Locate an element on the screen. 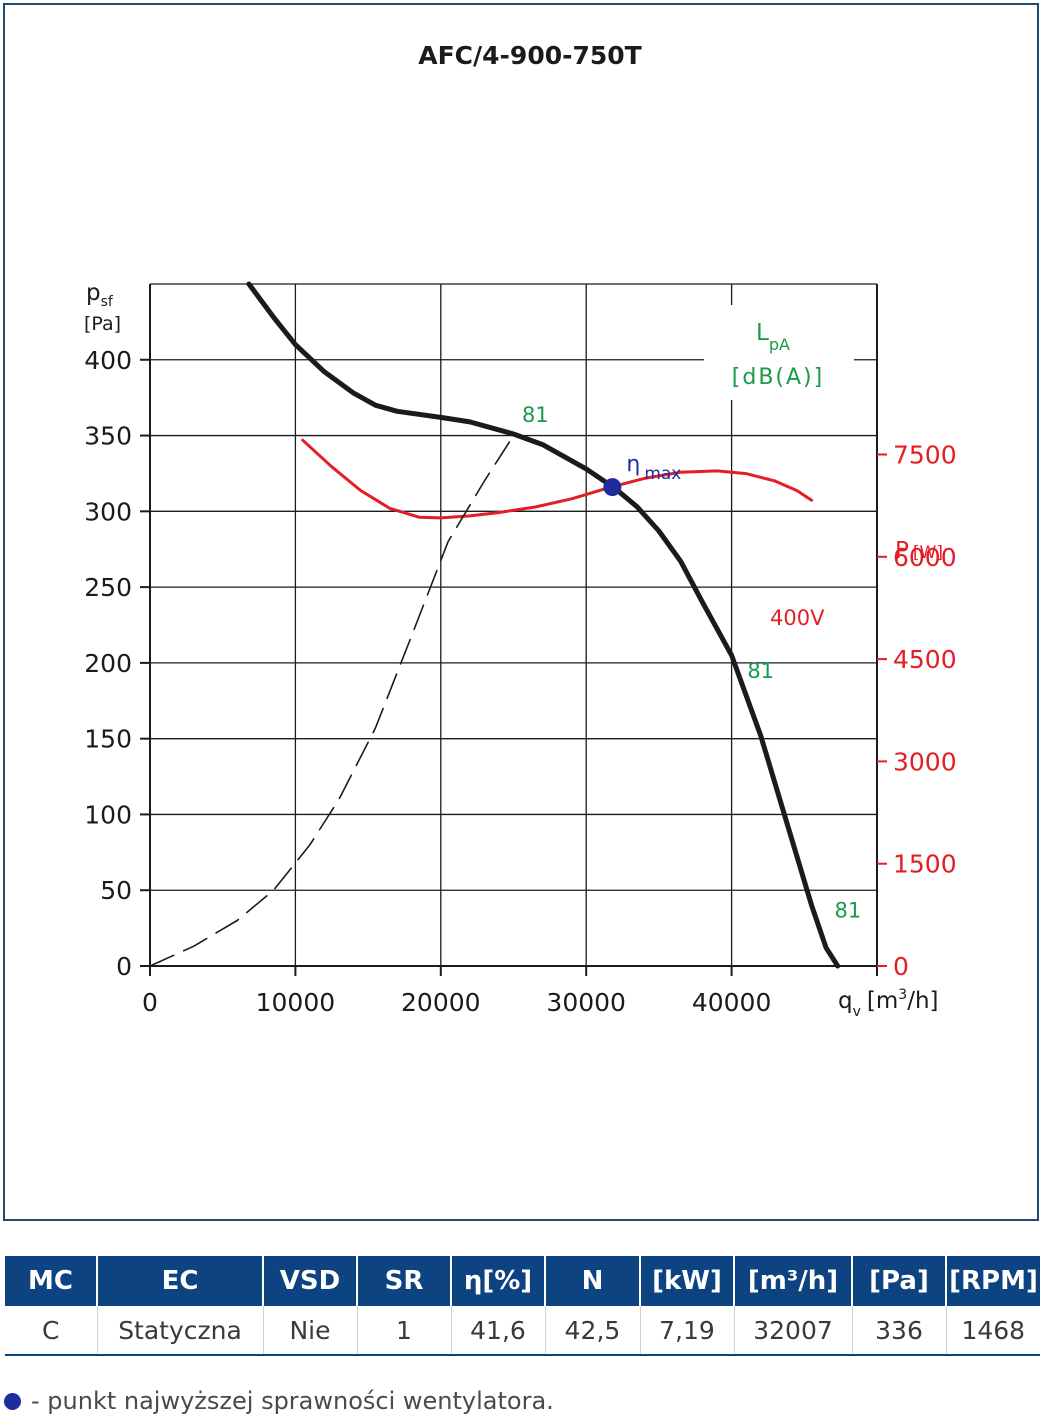 This screenshot has height=1416, width=1045. series-line-400v is located at coordinates (557, 479).